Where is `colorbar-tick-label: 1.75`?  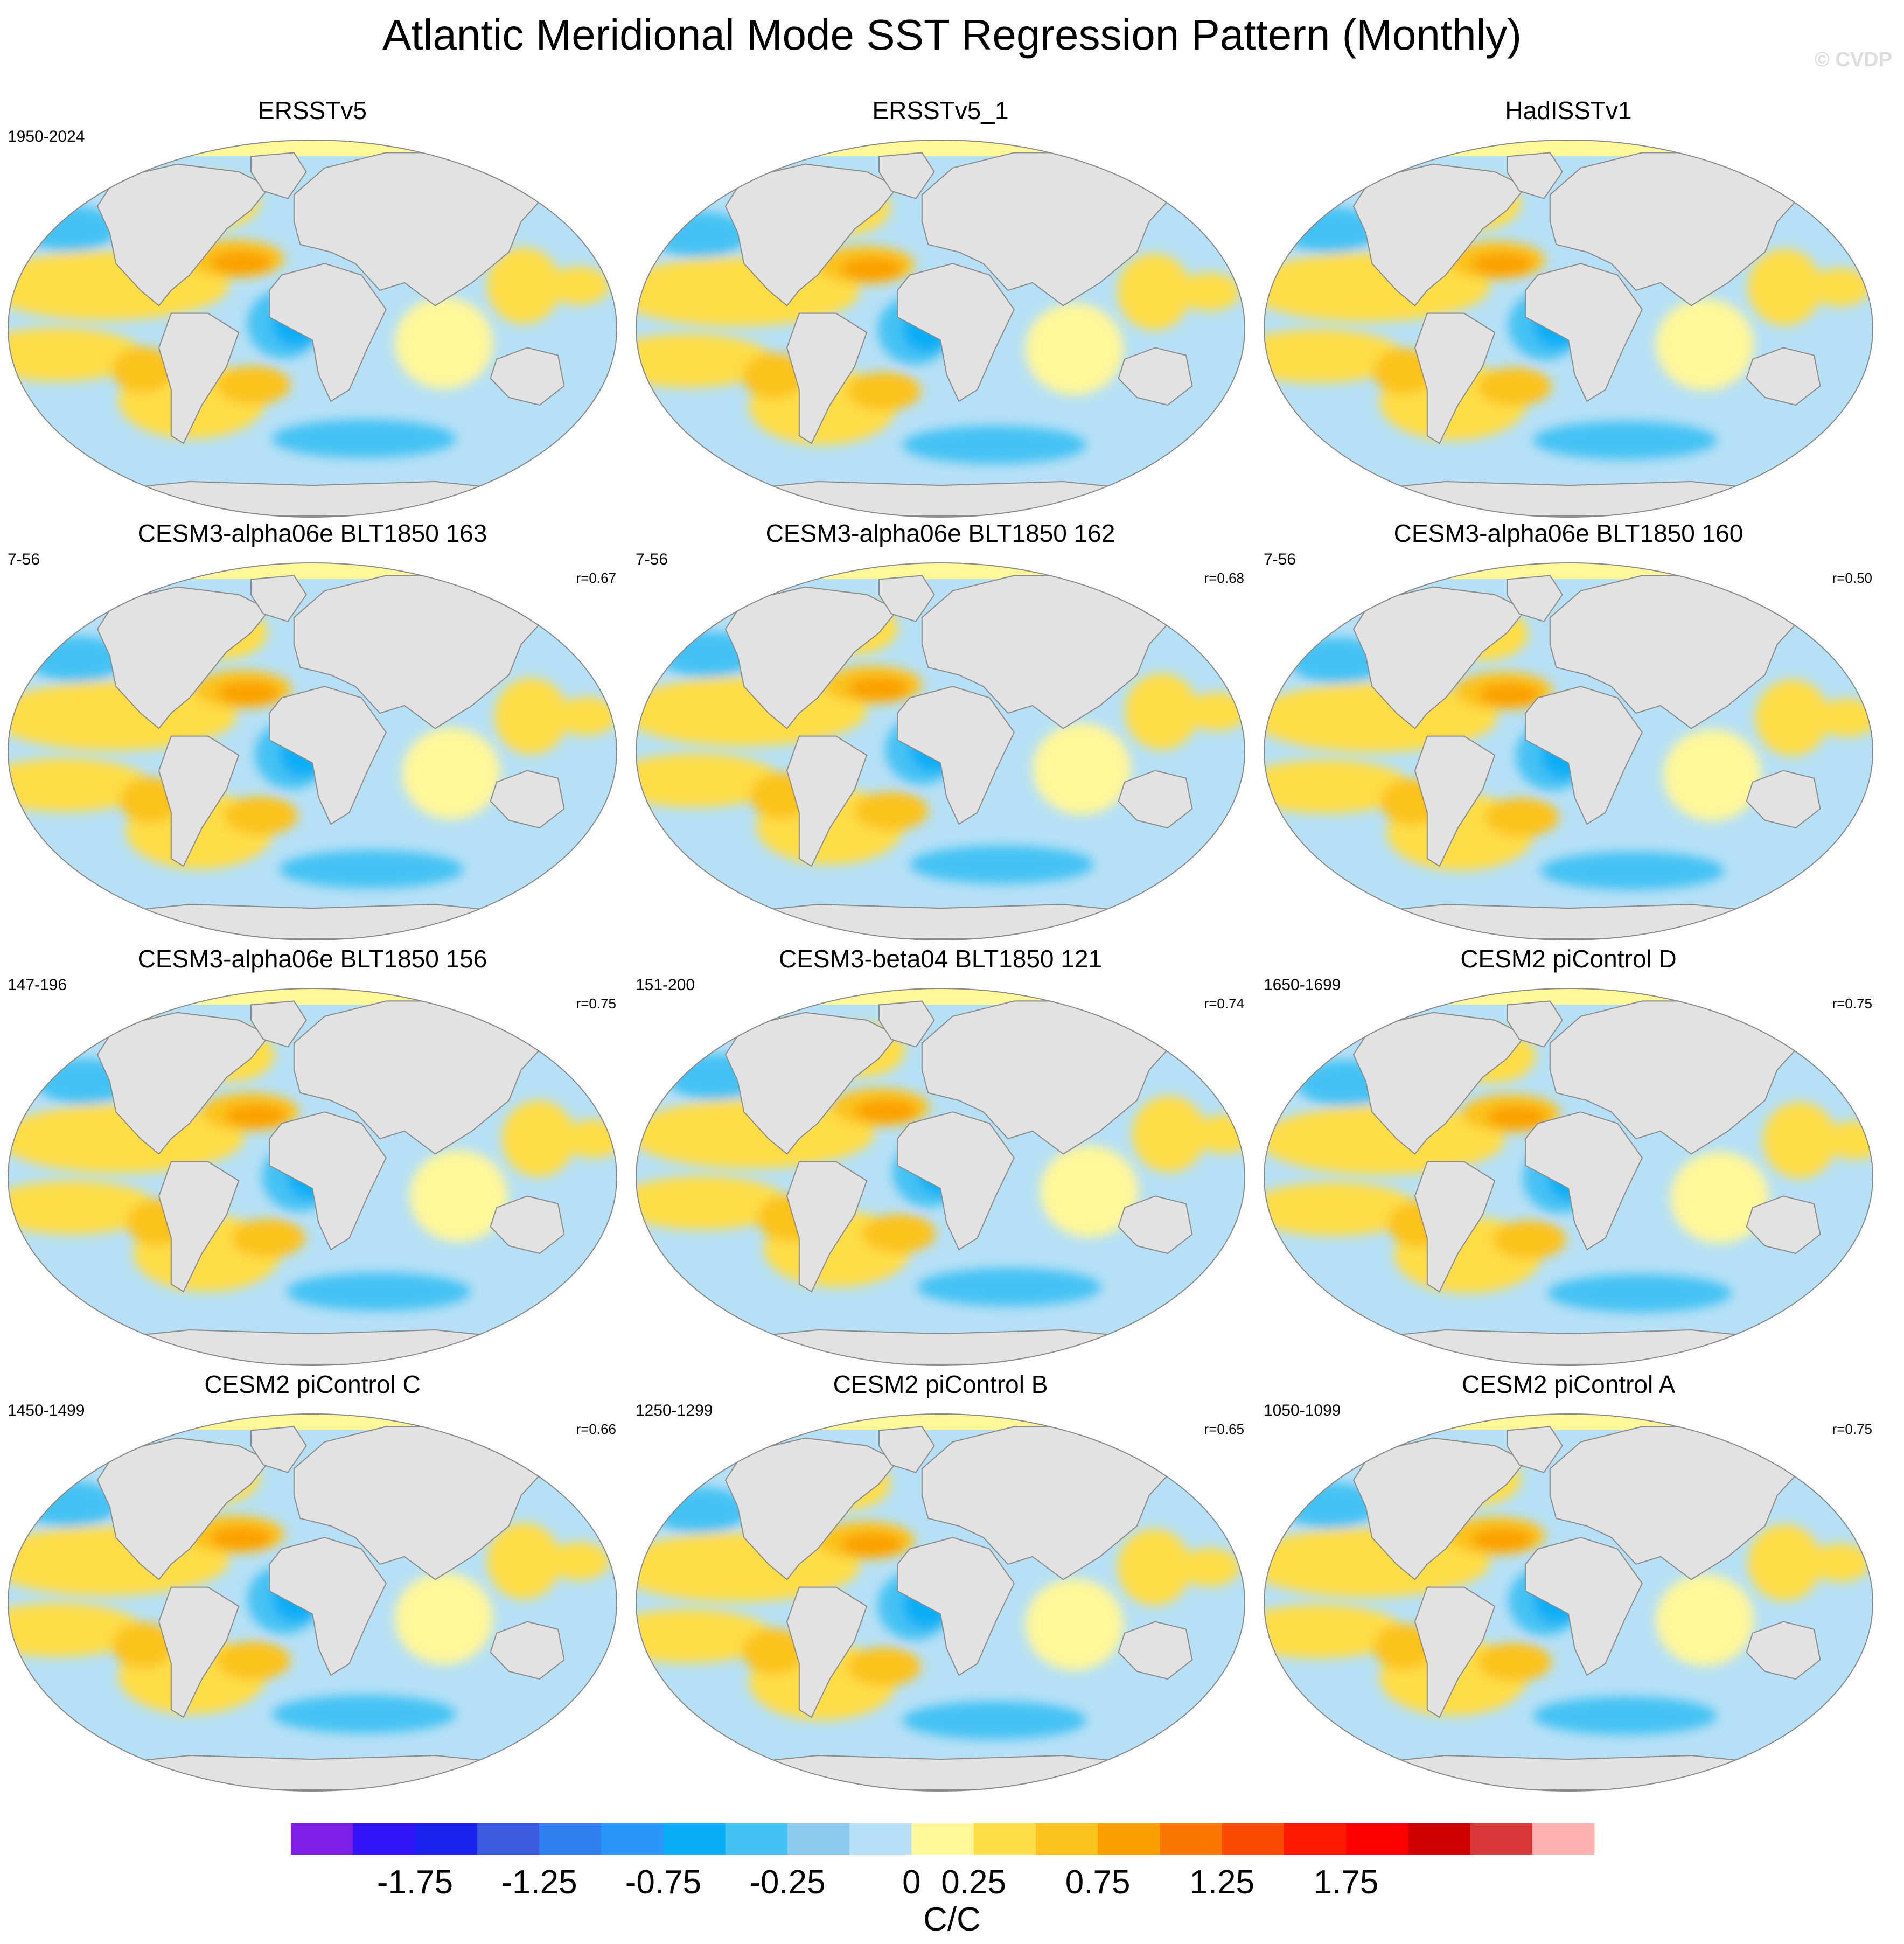
colorbar-tick-label: 1.75 is located at coordinates (1346, 1882).